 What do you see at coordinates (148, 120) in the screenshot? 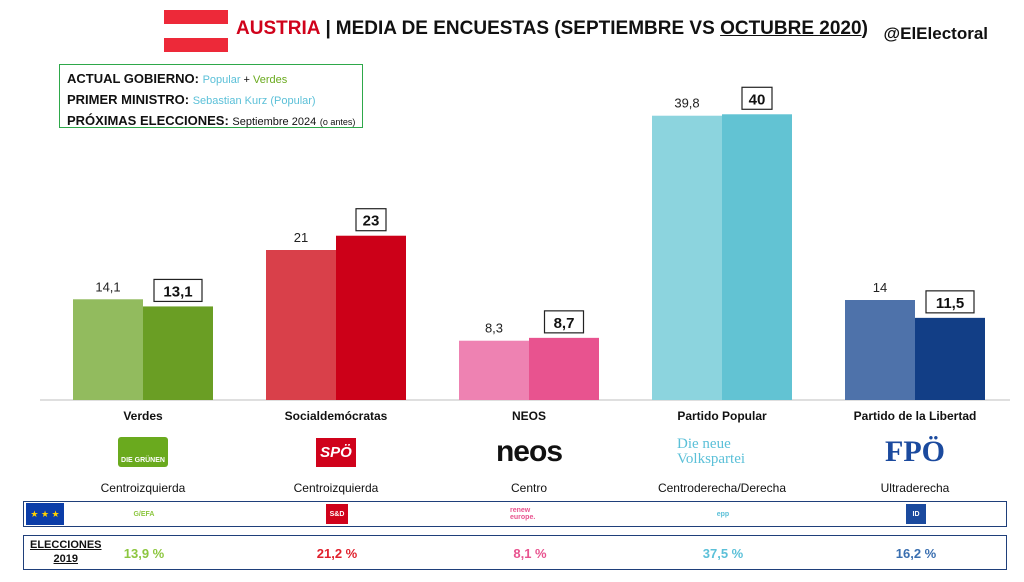
I see `next-label: PRÓXIMAS ELECCIONES:` at bounding box center [148, 120].